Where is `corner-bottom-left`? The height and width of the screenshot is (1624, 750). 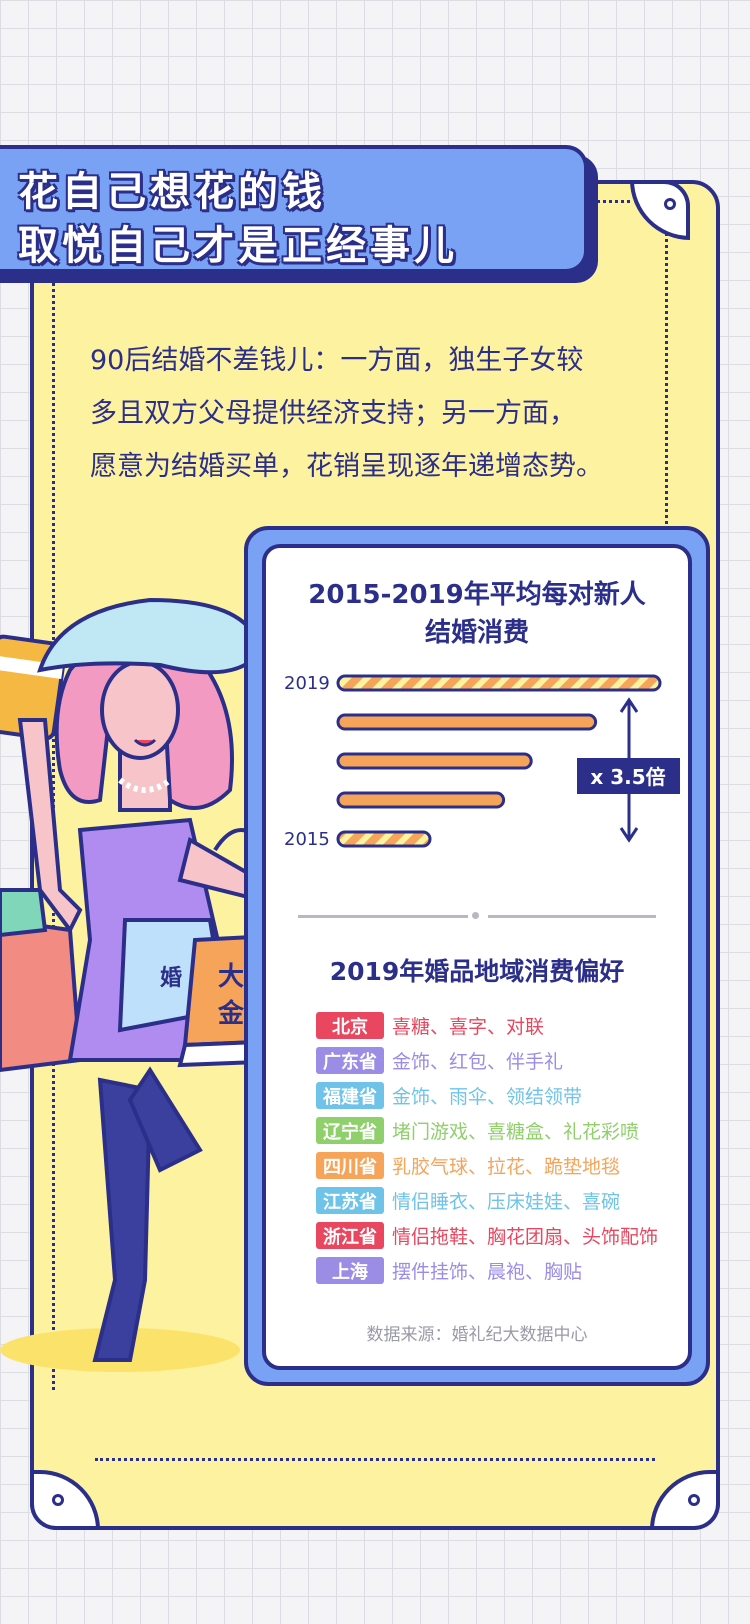 corner-bottom-left is located at coordinates (65, 1500).